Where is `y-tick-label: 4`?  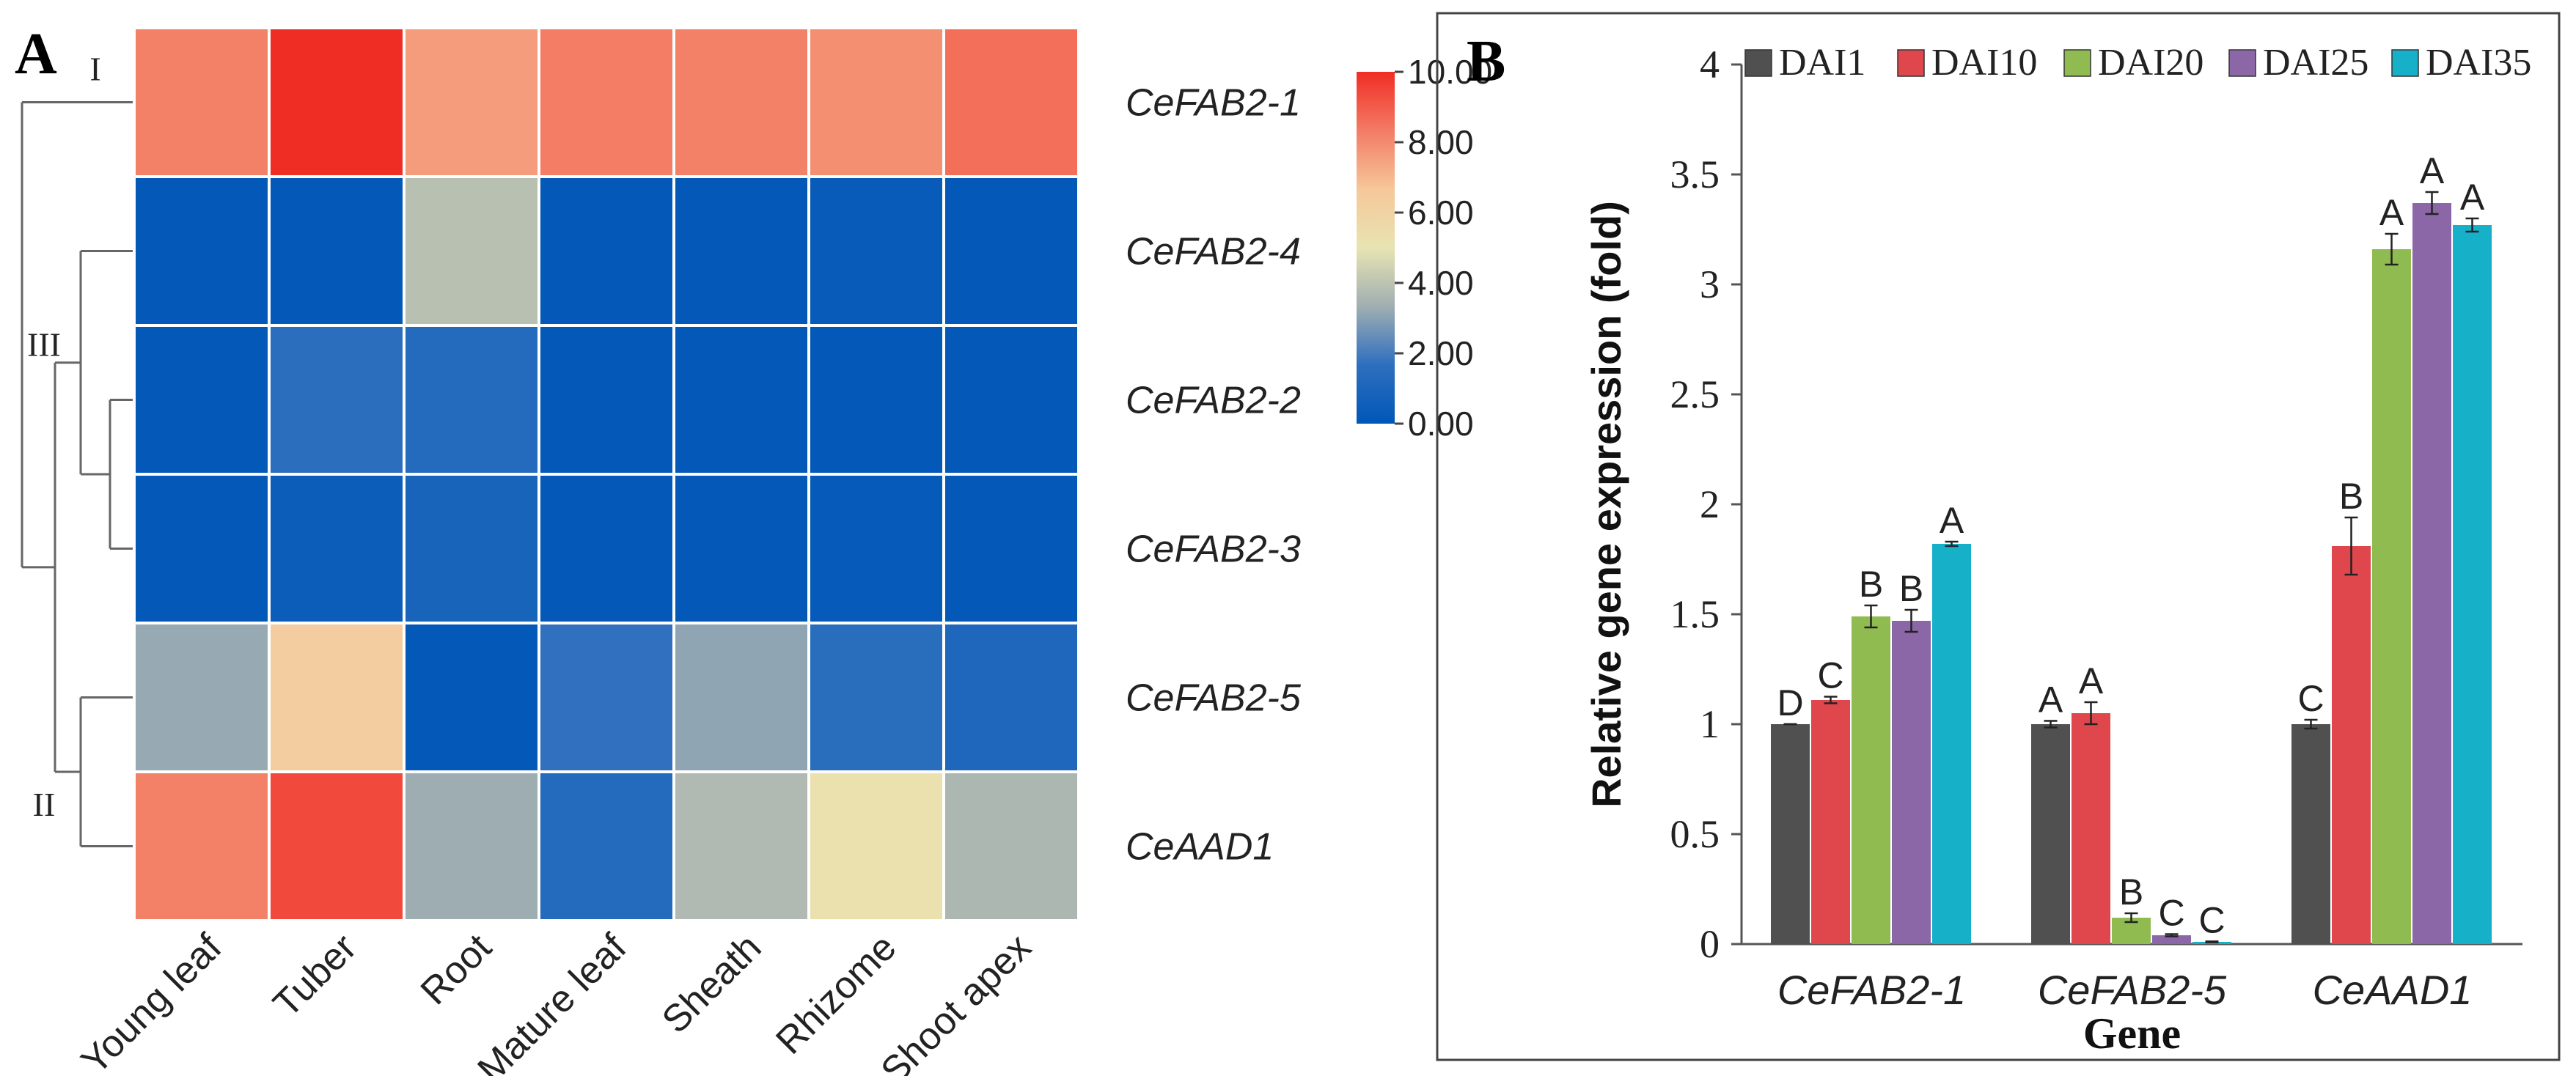
y-tick-label: 4 is located at coordinates (1710, 65).